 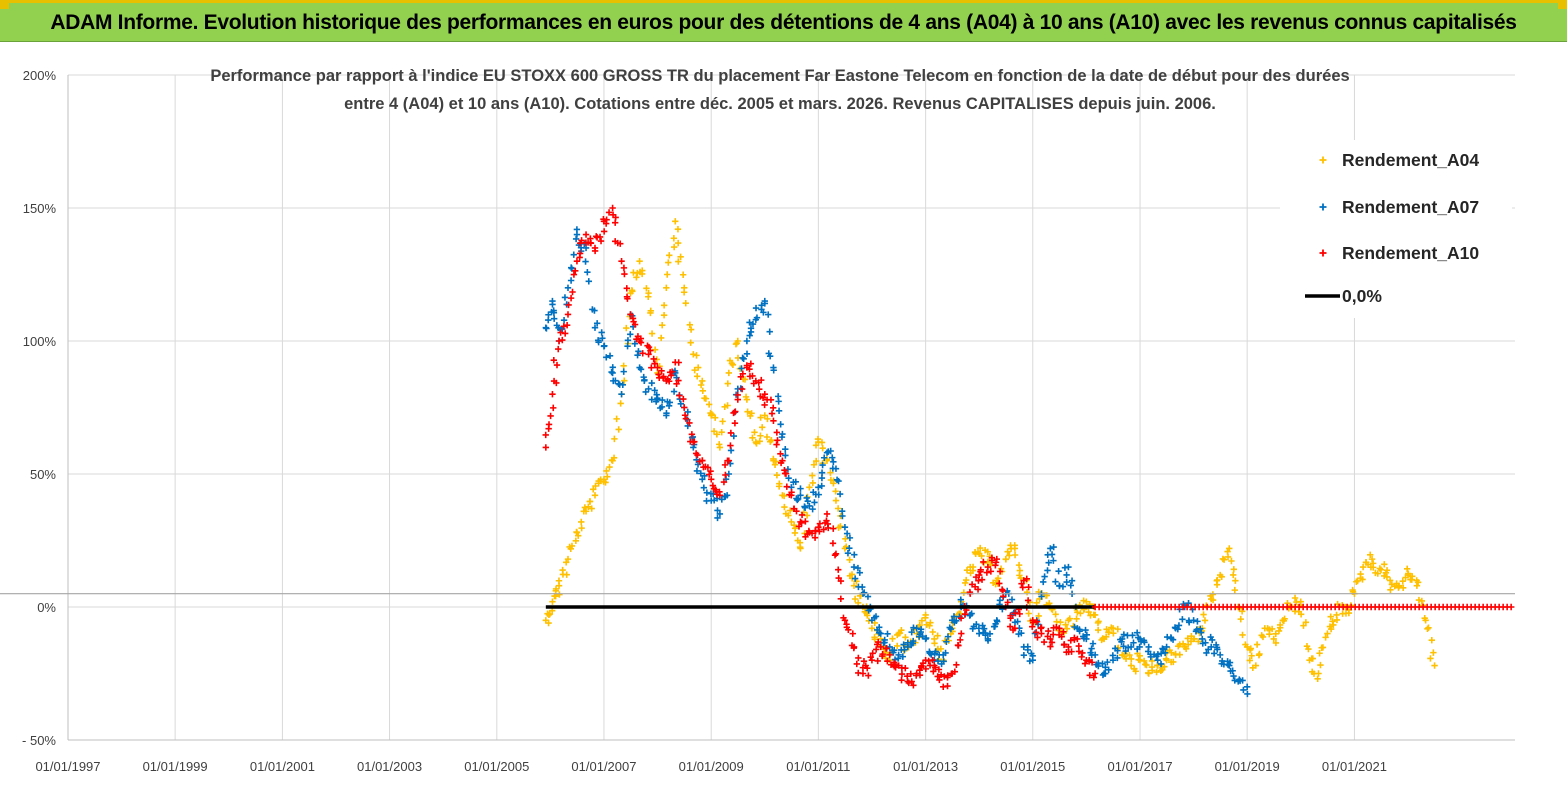 I want to click on x-tick-label: 01/01/2013, so click(x=925, y=766).